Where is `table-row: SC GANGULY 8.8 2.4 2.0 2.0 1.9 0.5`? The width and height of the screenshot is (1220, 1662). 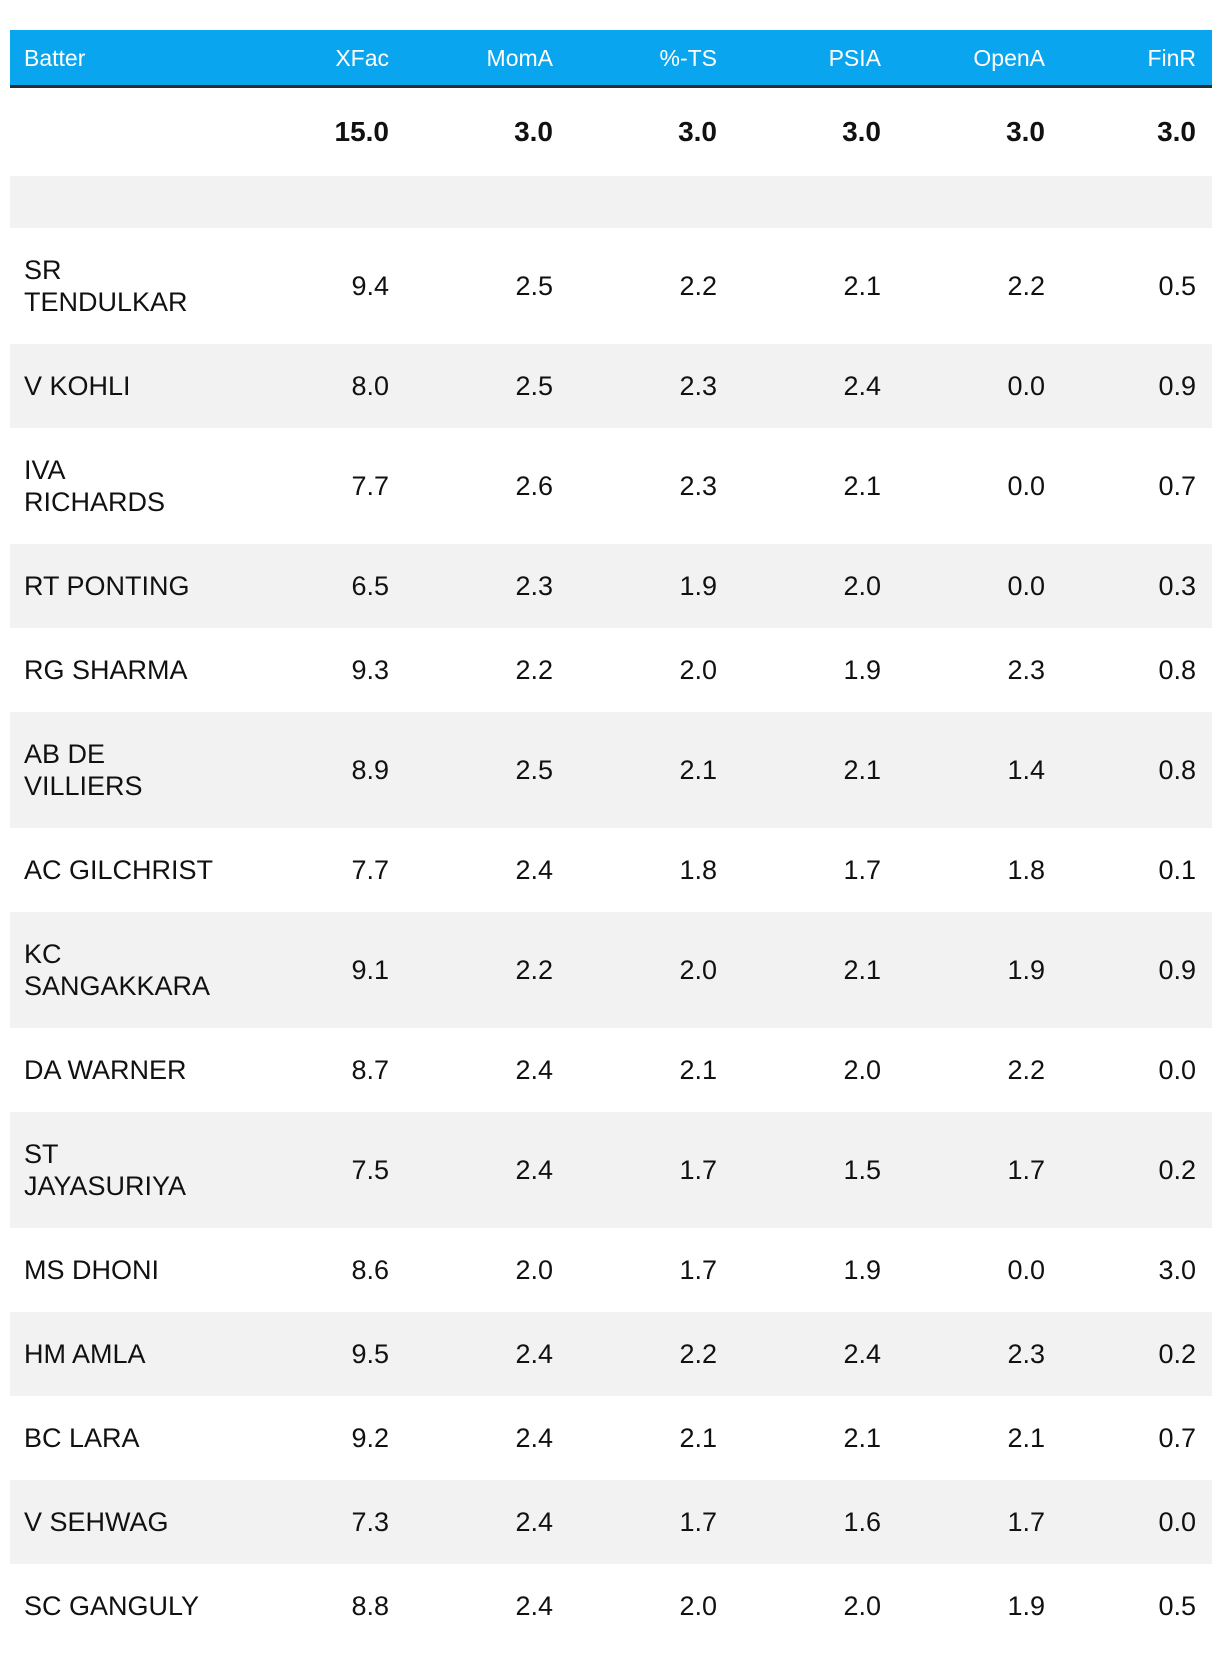
table-row: SC GANGULY 8.8 2.4 2.0 2.0 1.9 0.5 is located at coordinates (611, 1606).